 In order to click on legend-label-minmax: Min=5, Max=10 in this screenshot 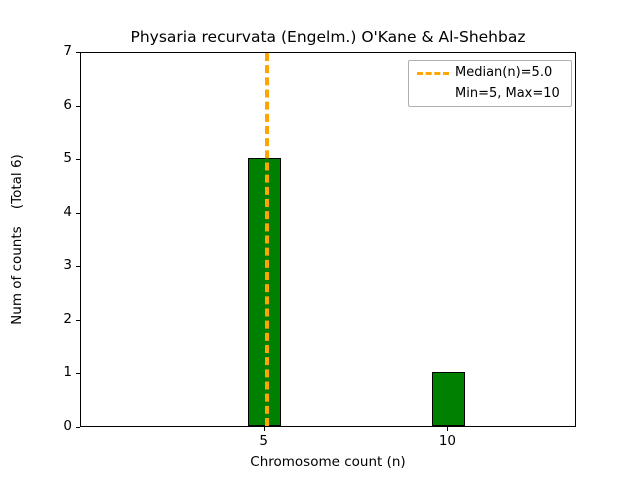, I will do `click(507, 93)`.